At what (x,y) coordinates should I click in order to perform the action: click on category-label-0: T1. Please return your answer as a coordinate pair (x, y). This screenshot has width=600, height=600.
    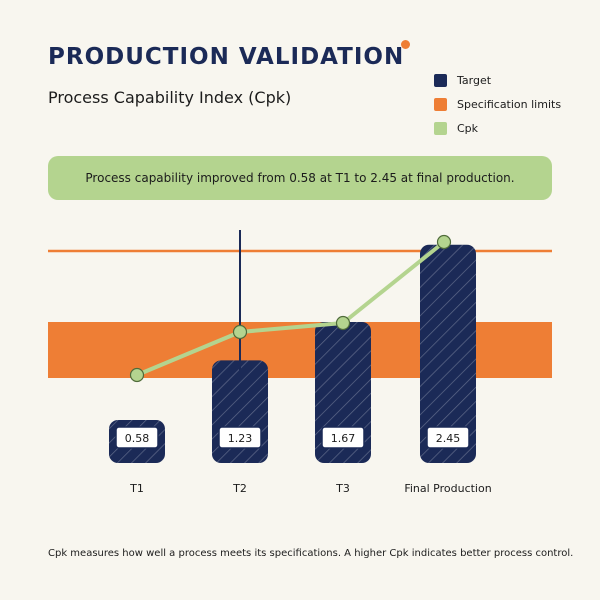
    Looking at the image, I should click on (136, 488).